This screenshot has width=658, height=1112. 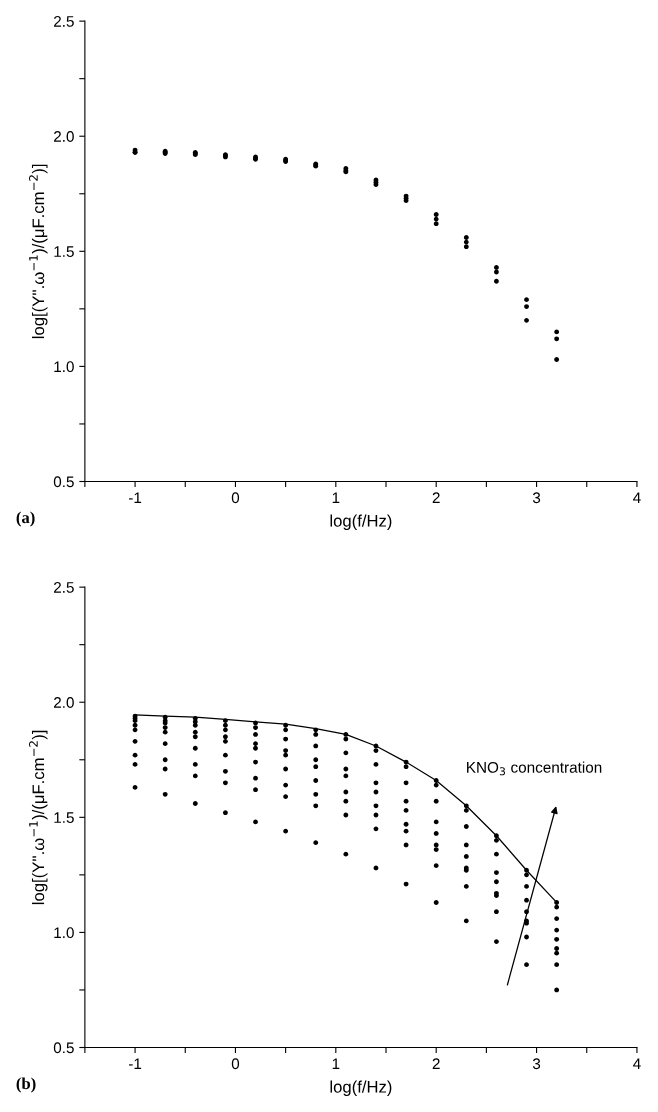 I want to click on text: (b), so click(x=26, y=1085).